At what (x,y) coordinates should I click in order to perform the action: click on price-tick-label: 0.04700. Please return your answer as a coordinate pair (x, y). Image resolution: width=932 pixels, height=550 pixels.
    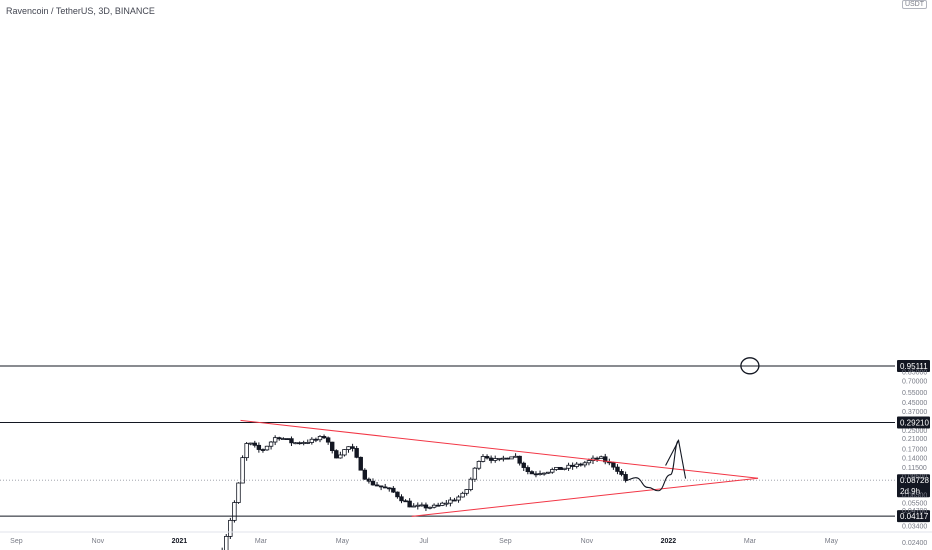
    Looking at the image, I should click on (914, 511).